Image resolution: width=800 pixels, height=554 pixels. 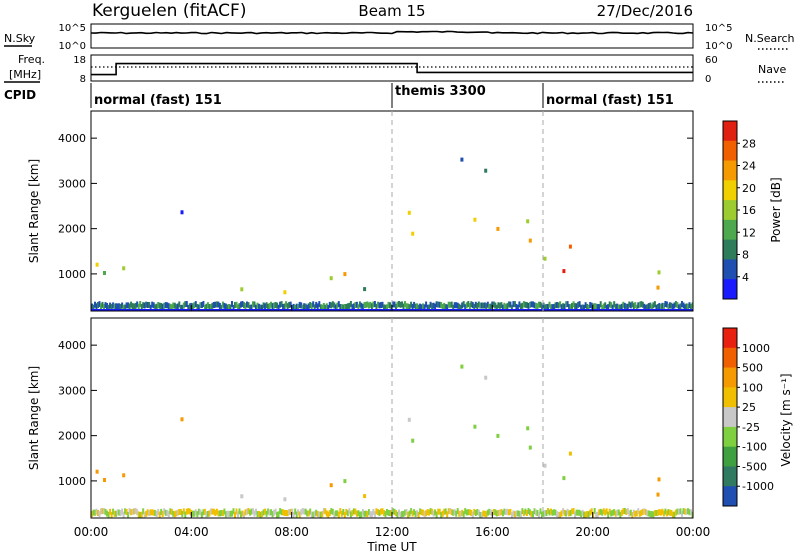 What do you see at coordinates (72, 183) in the screenshot?
I see `ytick-label: 3000` at bounding box center [72, 183].